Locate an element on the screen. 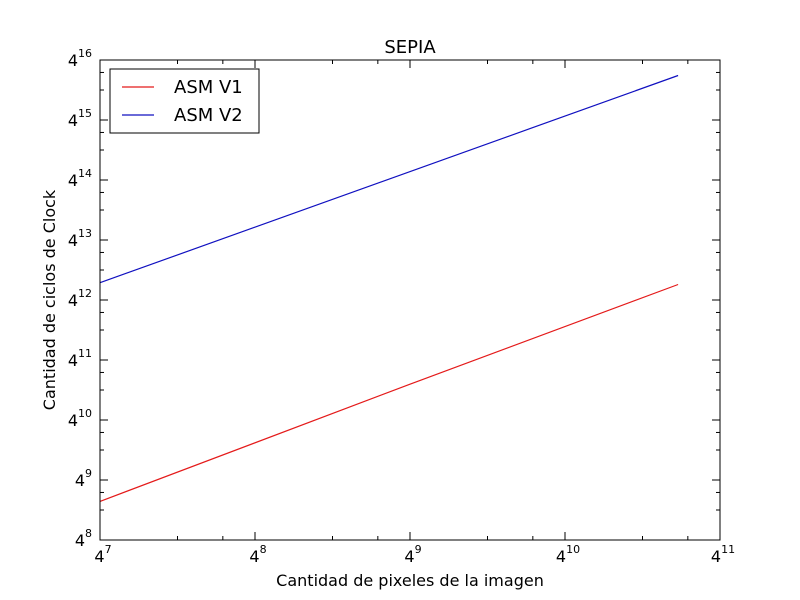 The width and height of the screenshot is (800, 600). legend-box is located at coordinates (184, 101).